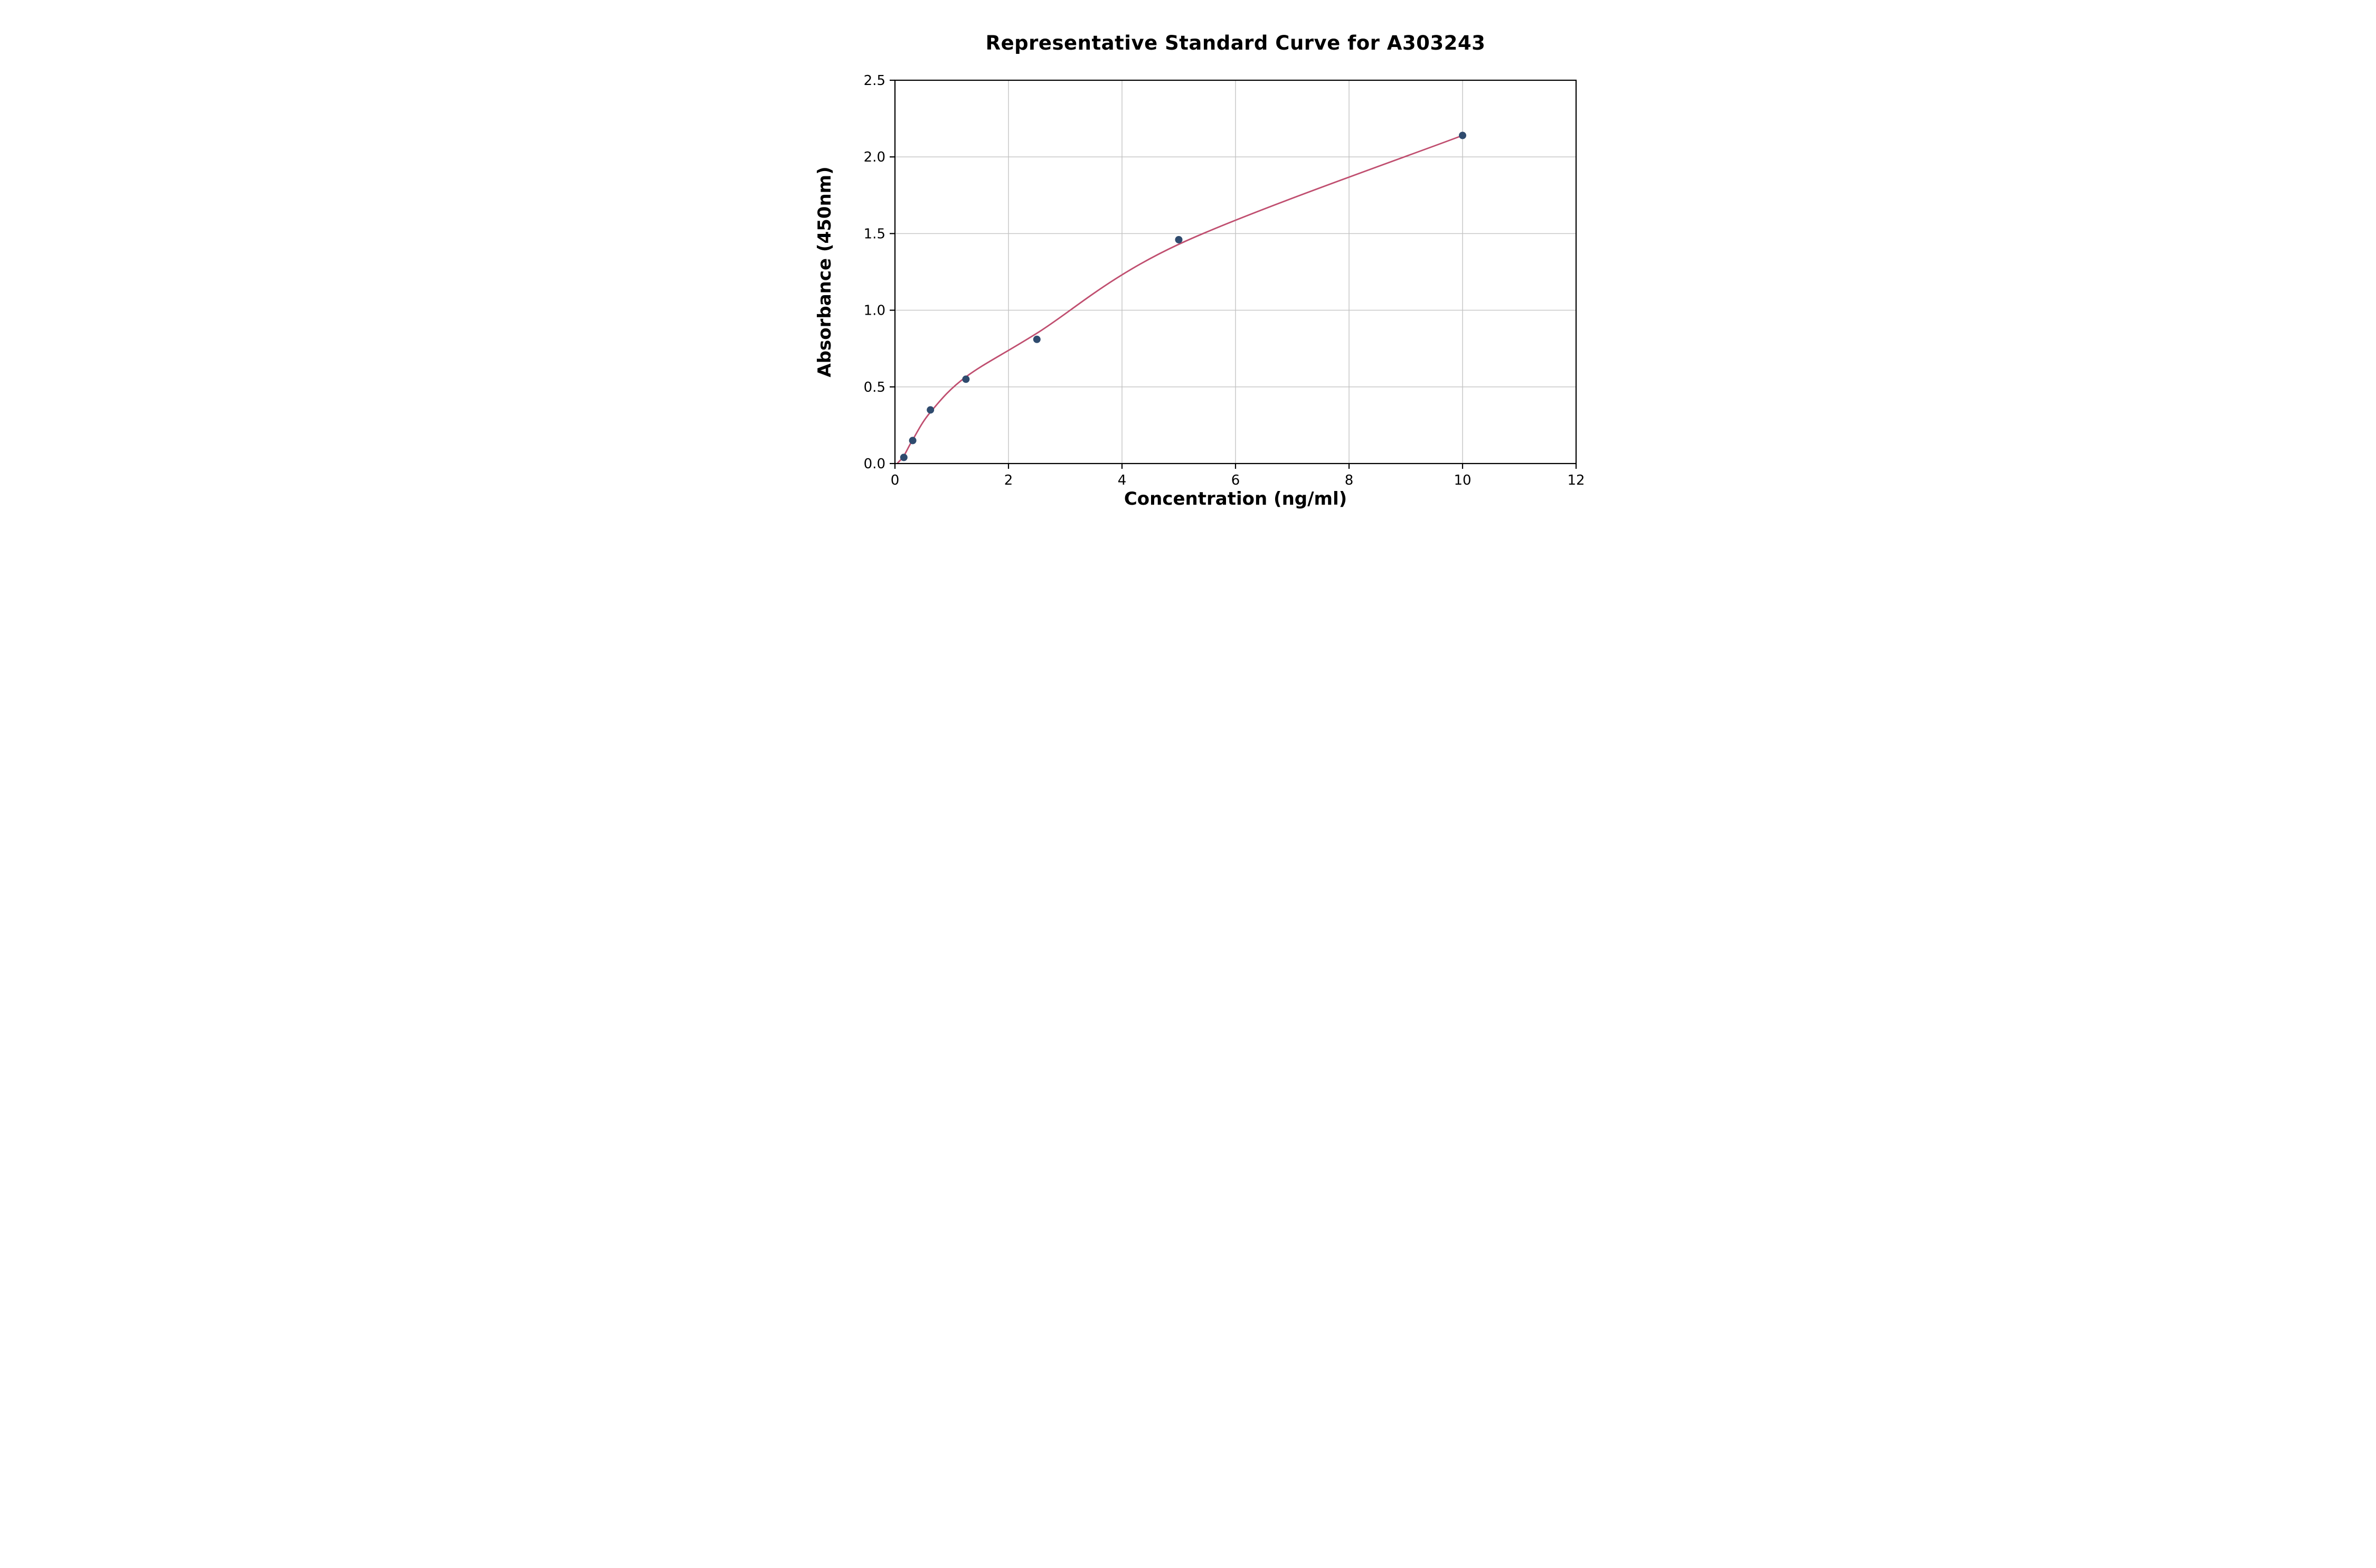 Image resolution: width=2376 pixels, height=1568 pixels. I want to click on x-tick-label: 0, so click(895, 481).